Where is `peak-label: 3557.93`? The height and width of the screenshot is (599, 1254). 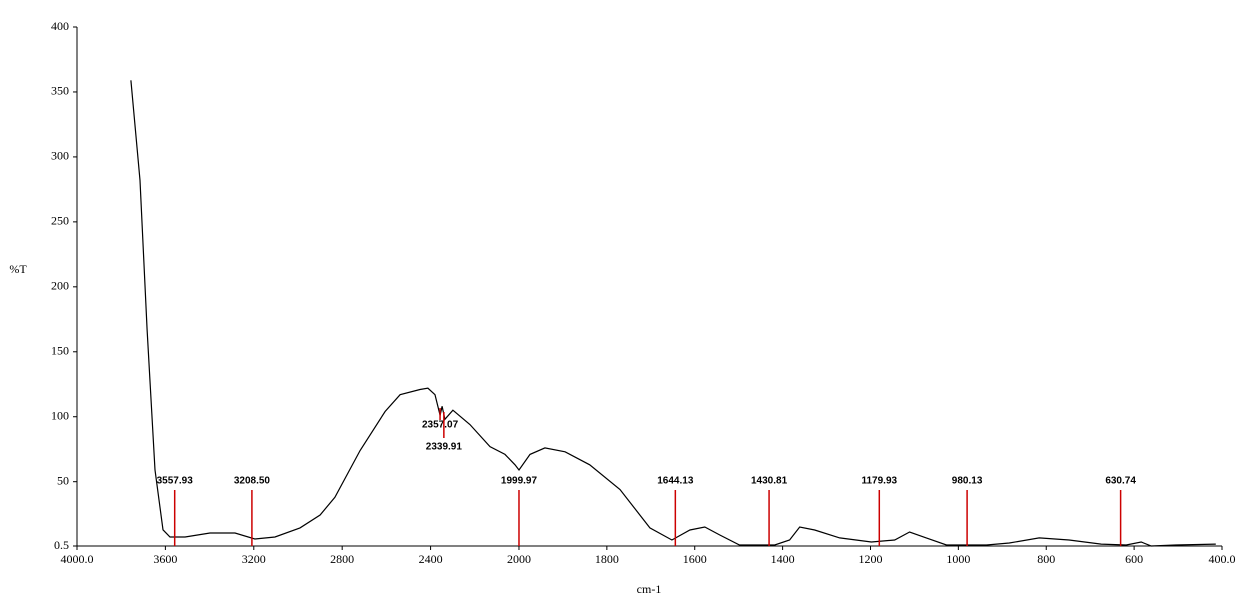
peak-label: 3557.93 is located at coordinates (175, 481).